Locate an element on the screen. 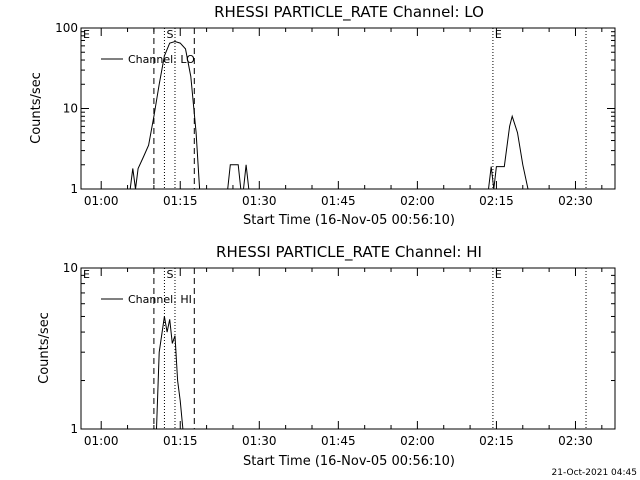  chart-title: RHESSI PARTICLE_RATE Channel: HI is located at coordinates (349, 252).